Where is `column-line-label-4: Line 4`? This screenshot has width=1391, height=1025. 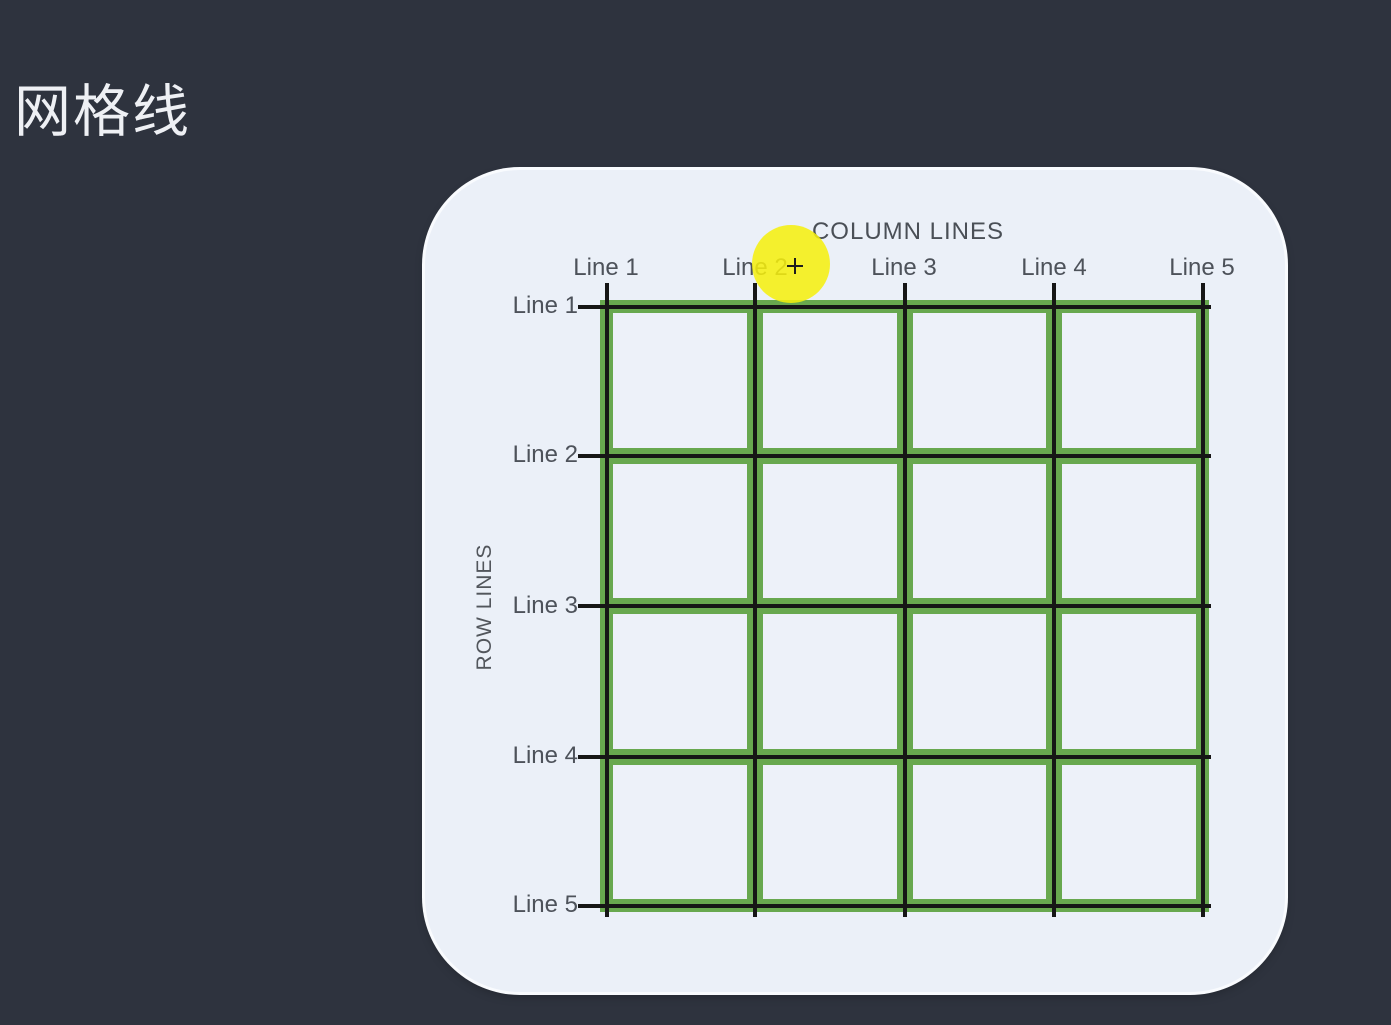
column-line-label-4: Line 4 is located at coordinates (1054, 267).